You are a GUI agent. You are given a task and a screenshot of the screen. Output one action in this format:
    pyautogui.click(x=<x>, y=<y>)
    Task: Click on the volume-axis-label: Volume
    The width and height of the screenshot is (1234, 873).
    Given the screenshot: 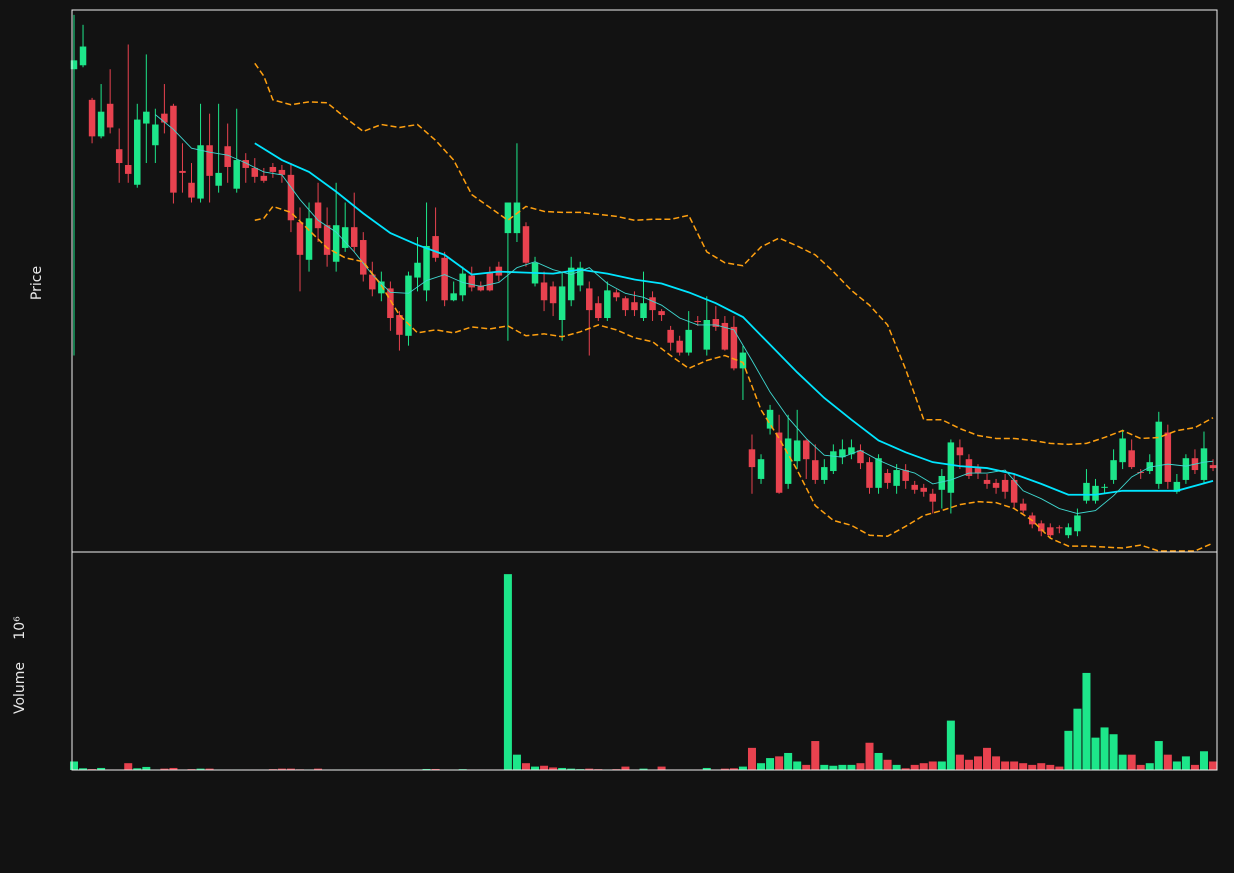 What is the action you would take?
    pyautogui.click(x=20, y=688)
    